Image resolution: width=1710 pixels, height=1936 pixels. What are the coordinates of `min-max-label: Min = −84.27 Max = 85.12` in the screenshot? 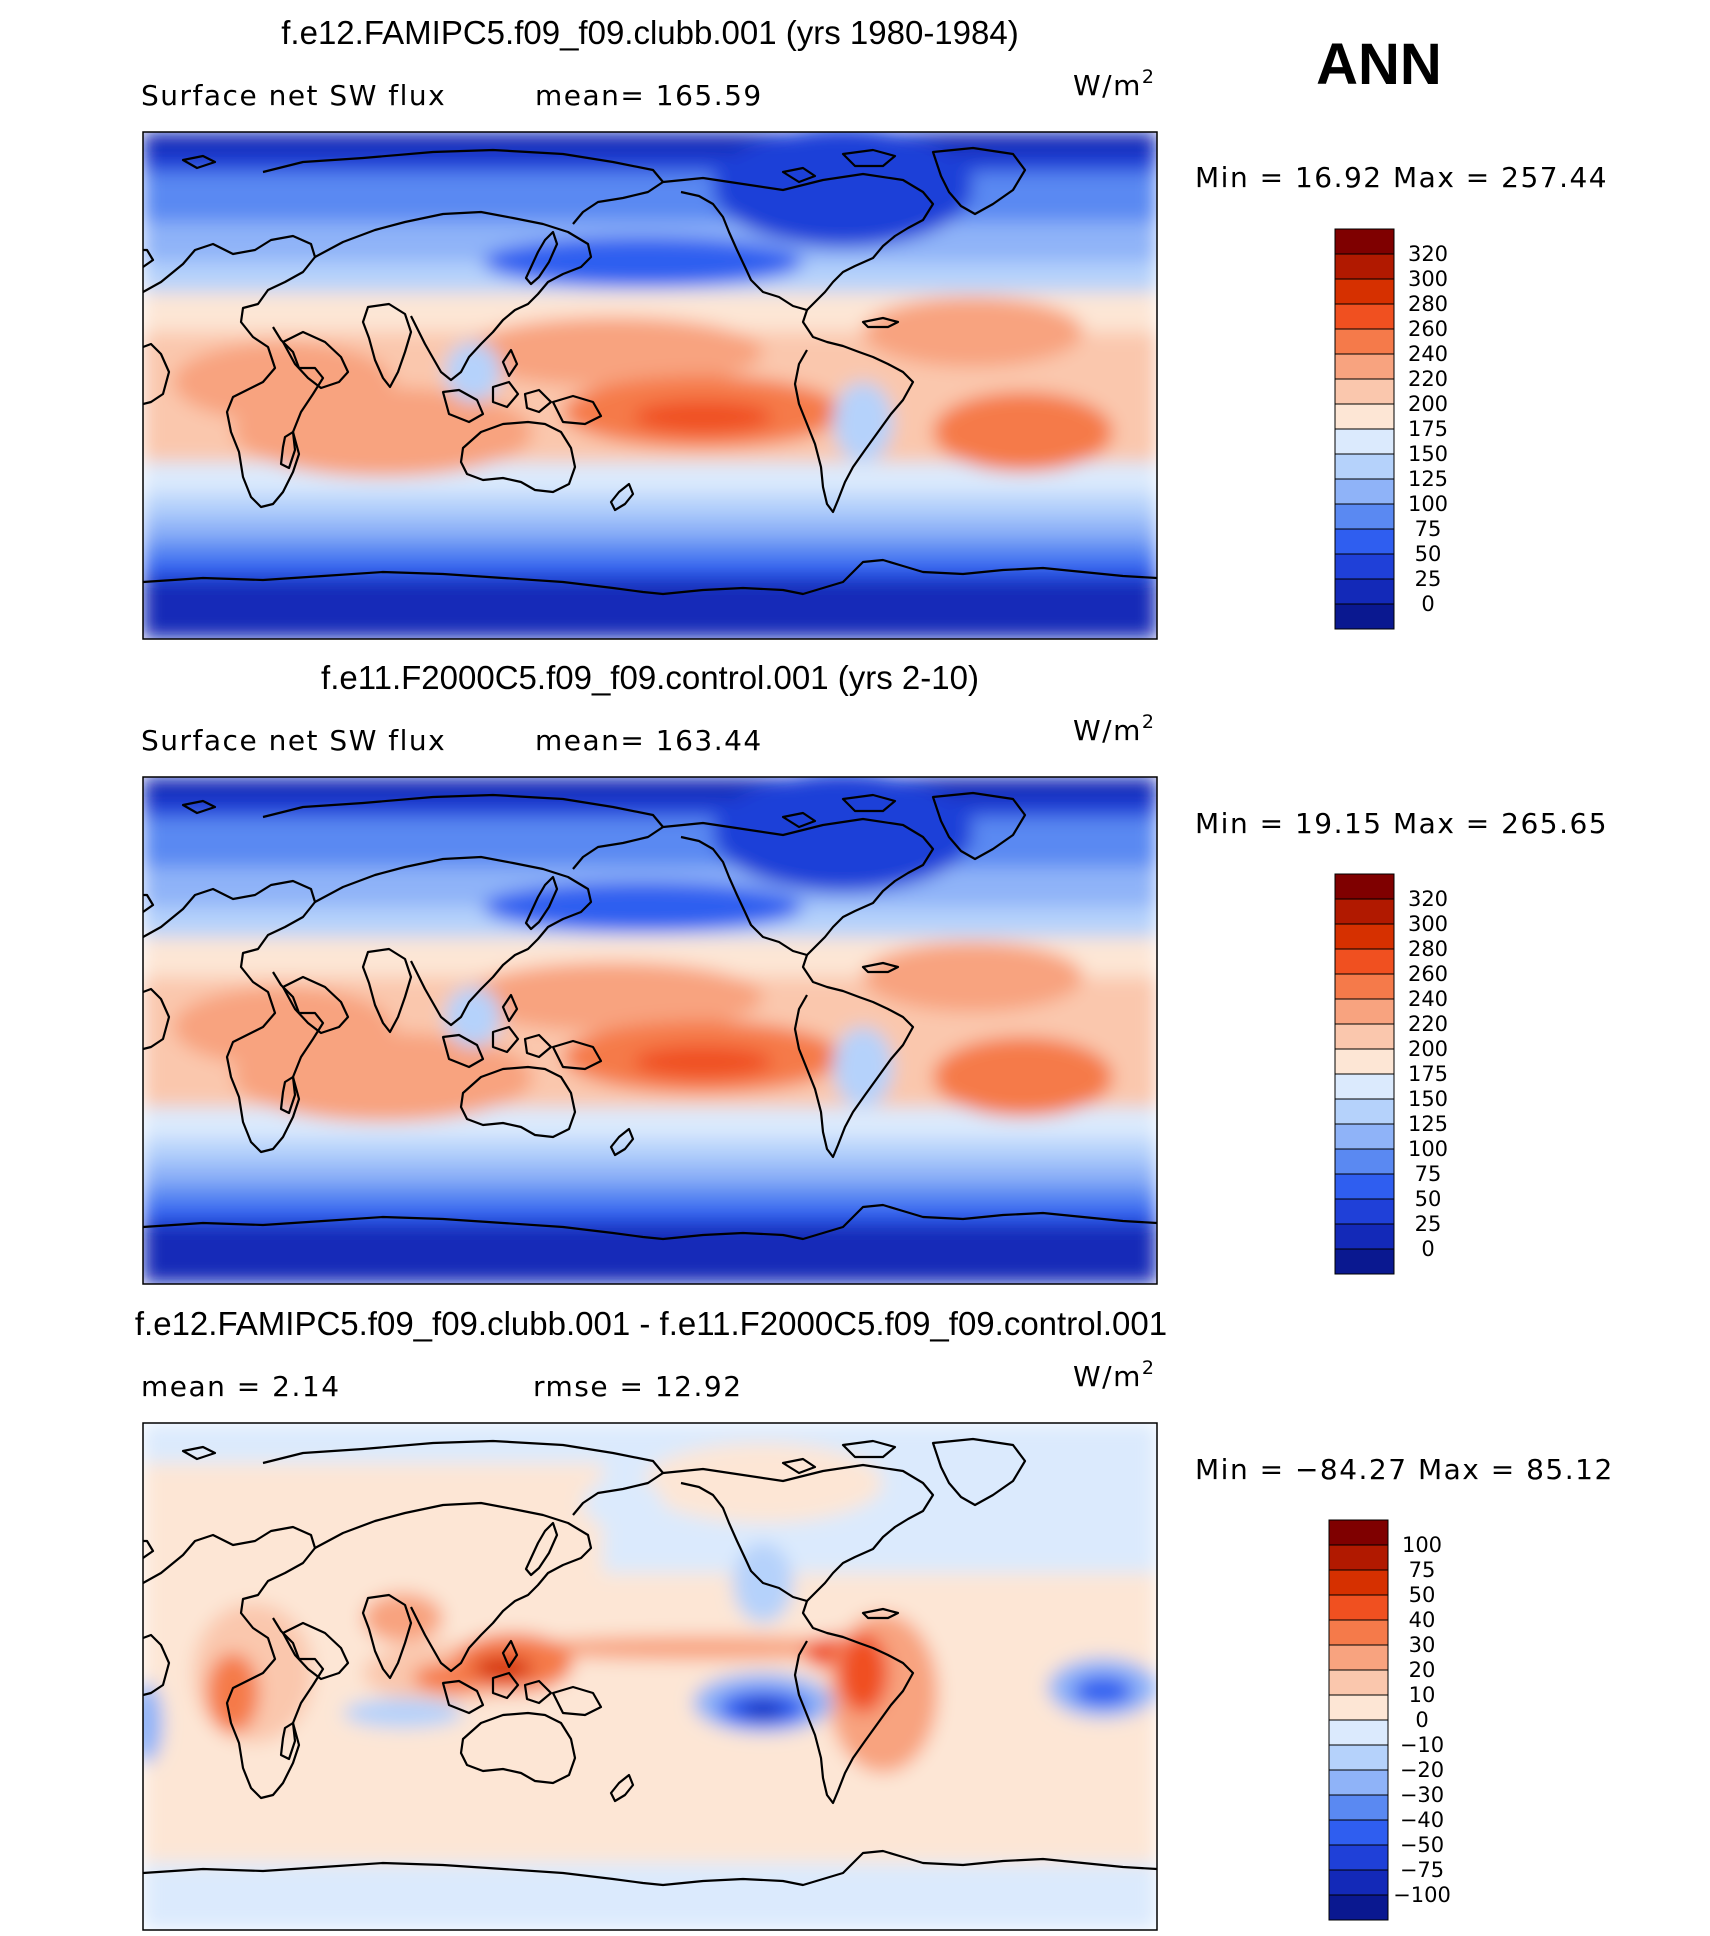 It's located at (1404, 1469).